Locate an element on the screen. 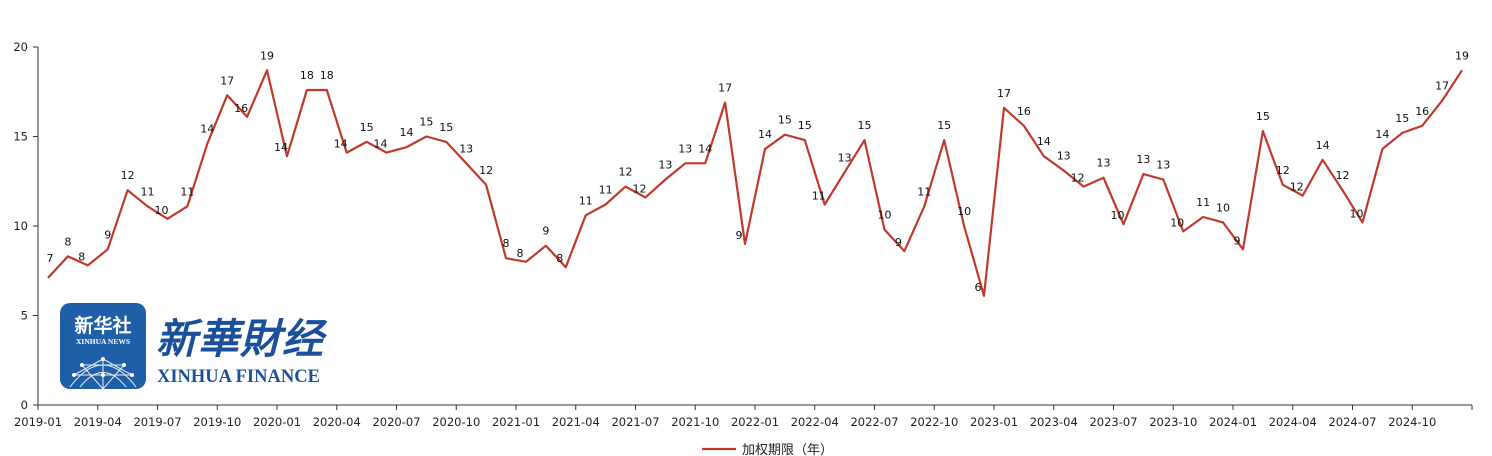  x-tick-label: 2024-10 is located at coordinates (1412, 422).